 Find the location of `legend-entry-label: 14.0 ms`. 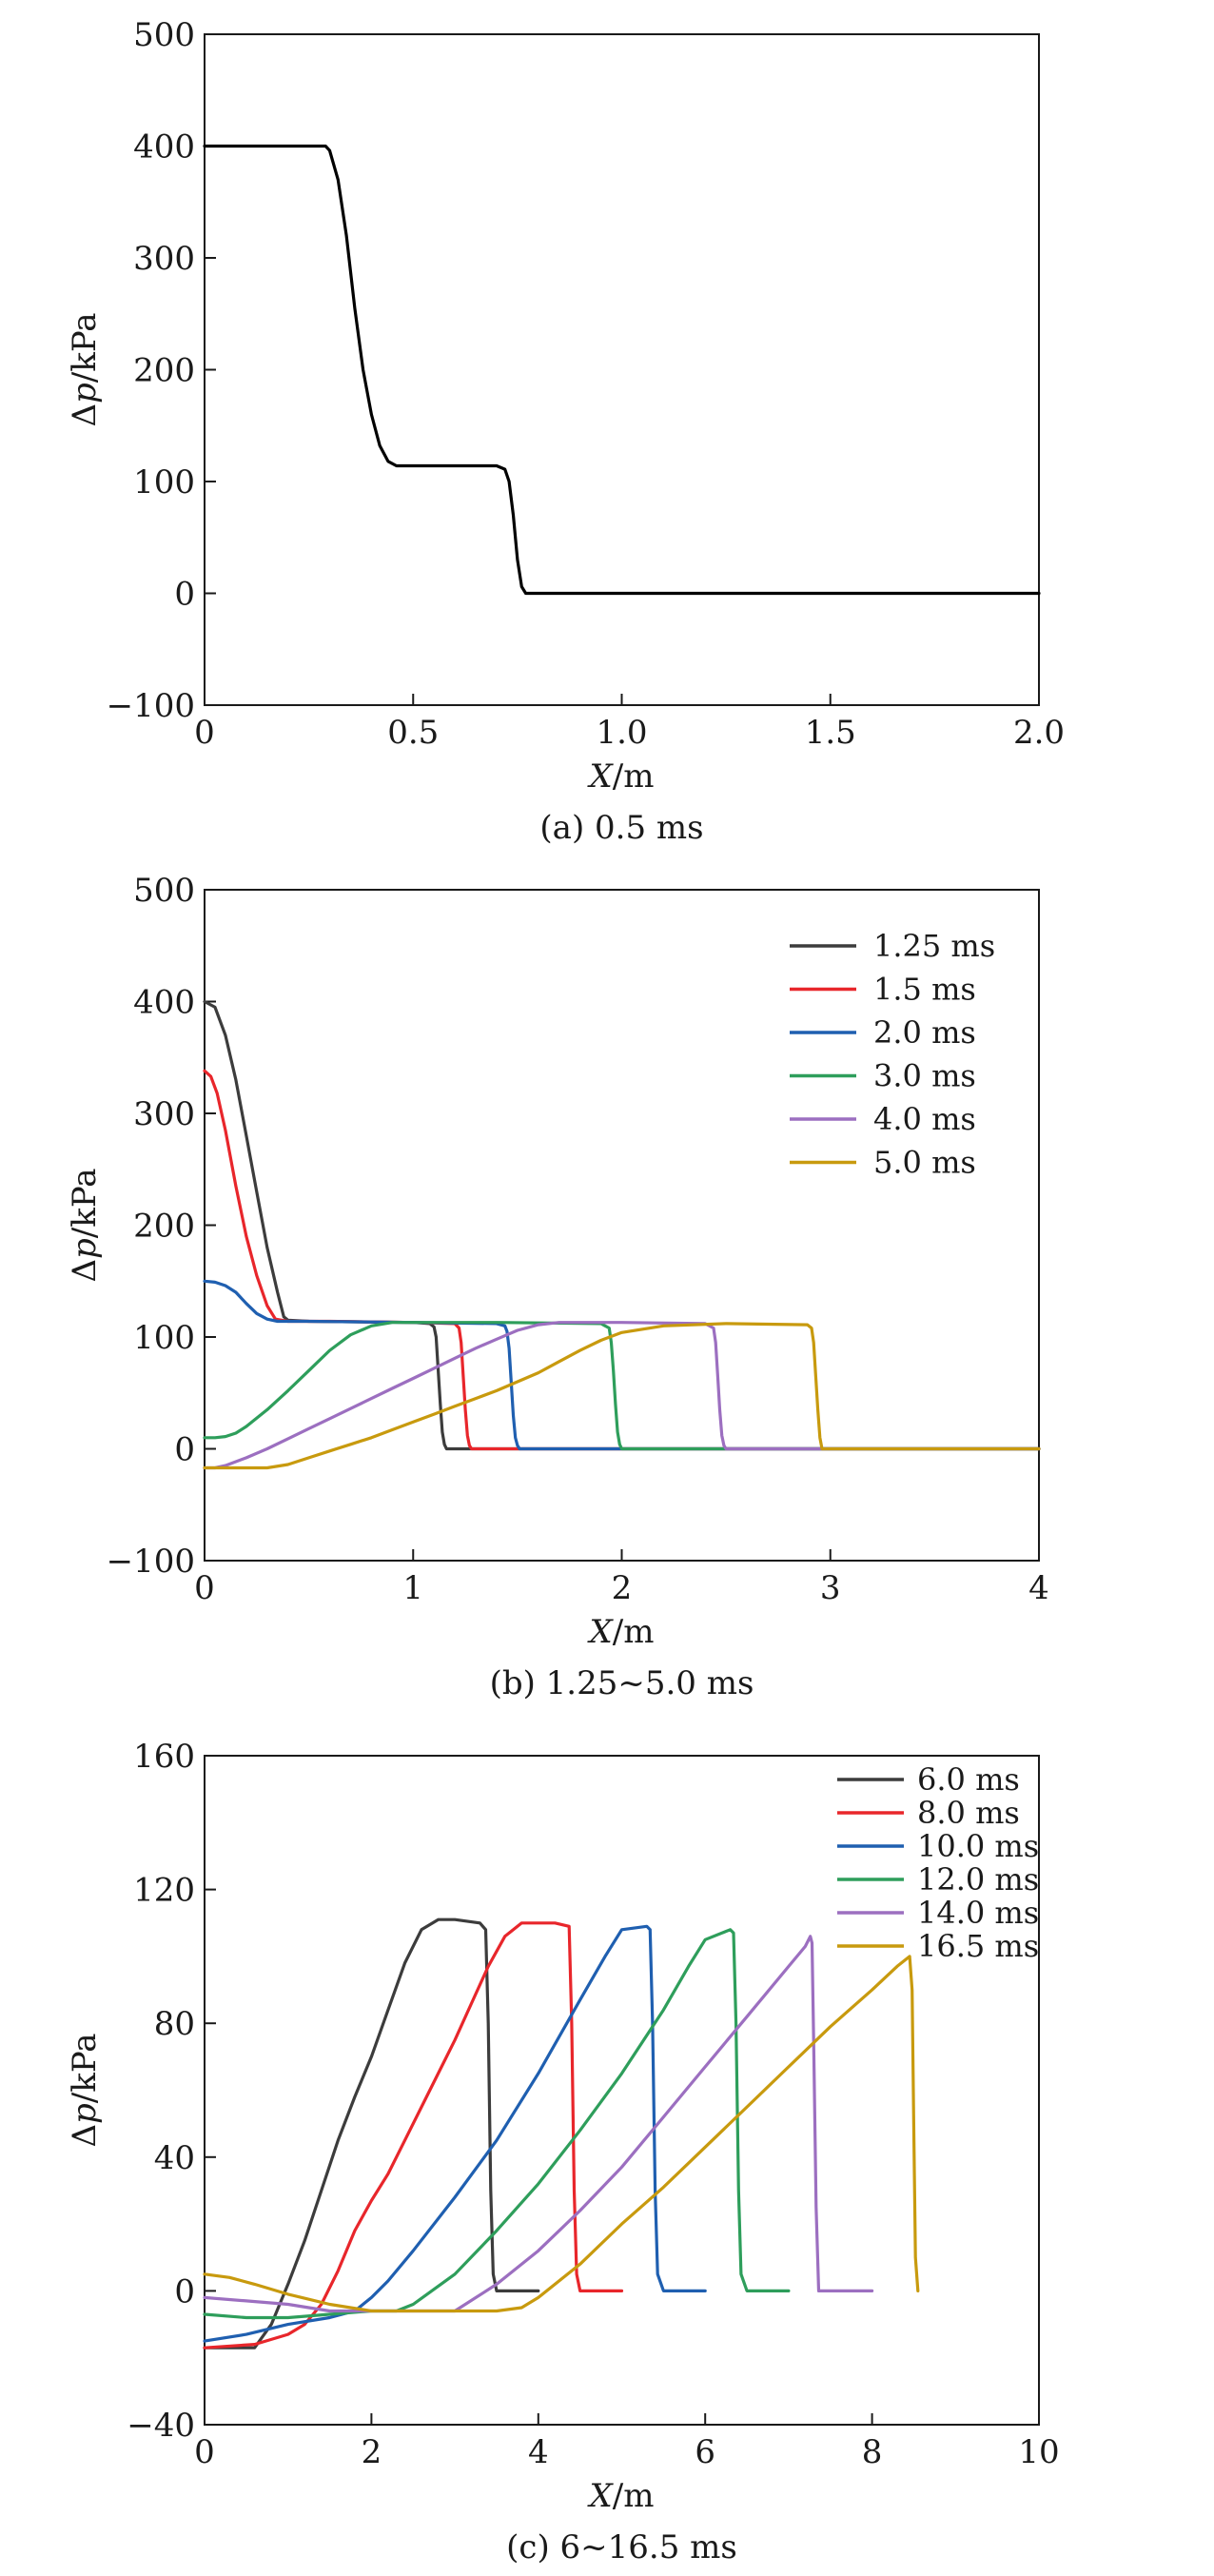

legend-entry-label: 14.0 ms is located at coordinates (978, 1913).